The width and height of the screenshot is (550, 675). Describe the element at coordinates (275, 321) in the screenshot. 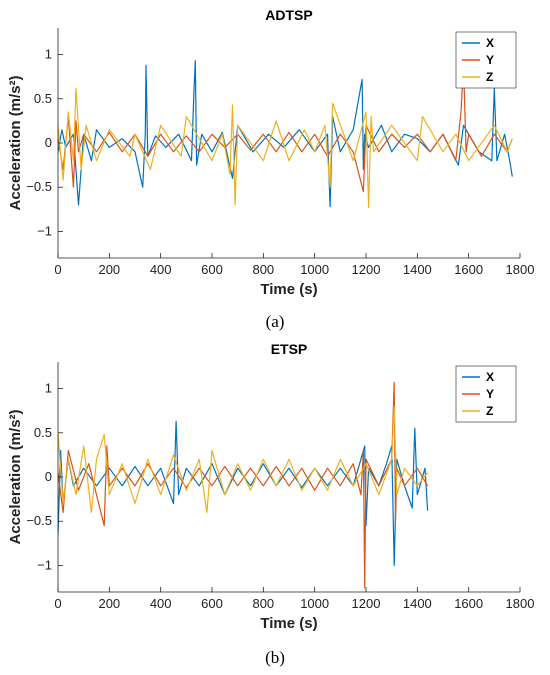

I see `caption-a: (a)` at that location.